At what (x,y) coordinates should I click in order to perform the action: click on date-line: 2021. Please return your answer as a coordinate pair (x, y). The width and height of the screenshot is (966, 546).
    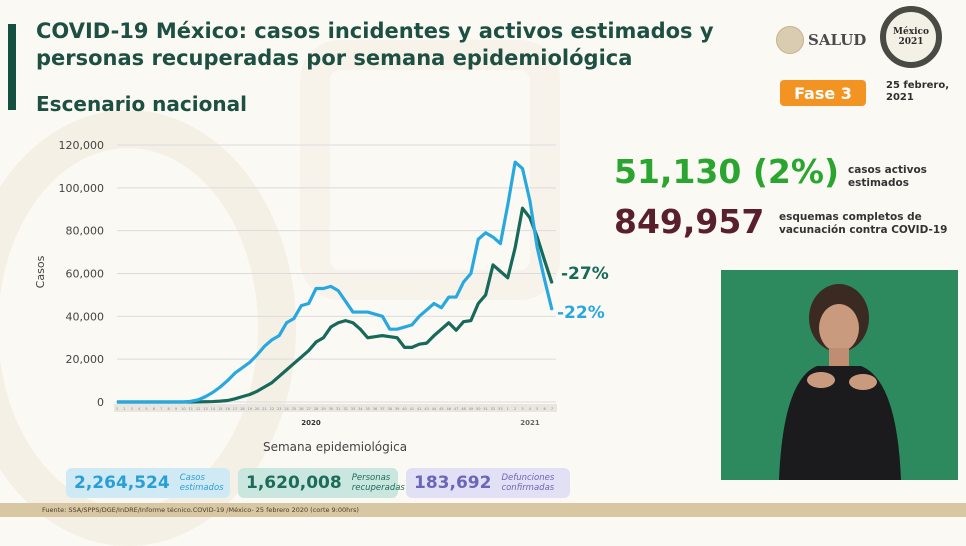
    Looking at the image, I should click on (900, 97).